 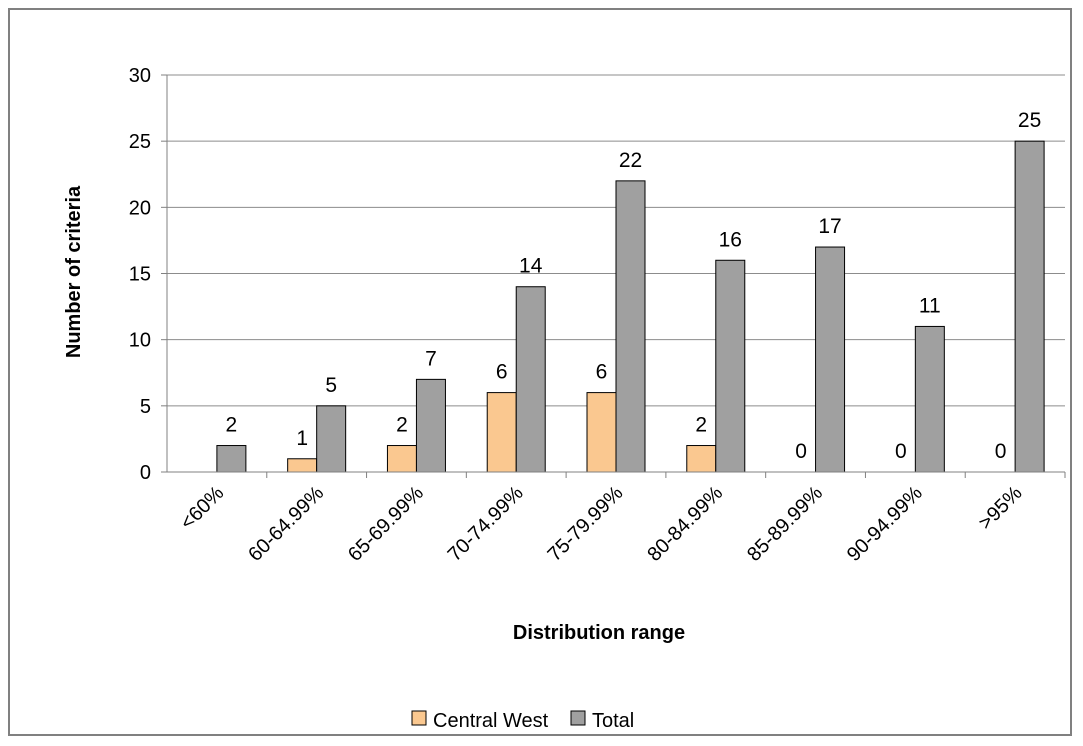 What do you see at coordinates (785, 524) in the screenshot?
I see `x-tick-label: 85-89.99%` at bounding box center [785, 524].